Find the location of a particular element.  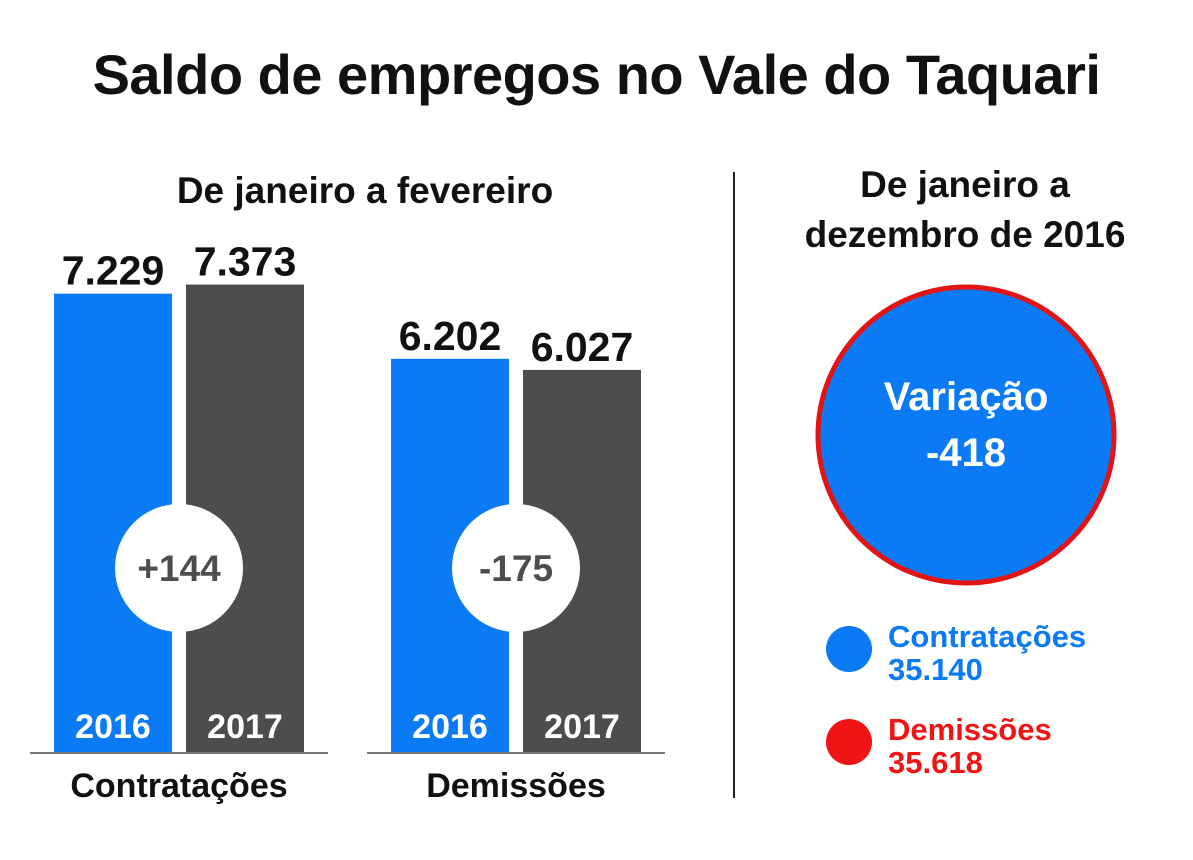

difference-circle-demissoes is located at coordinates (516, 568).